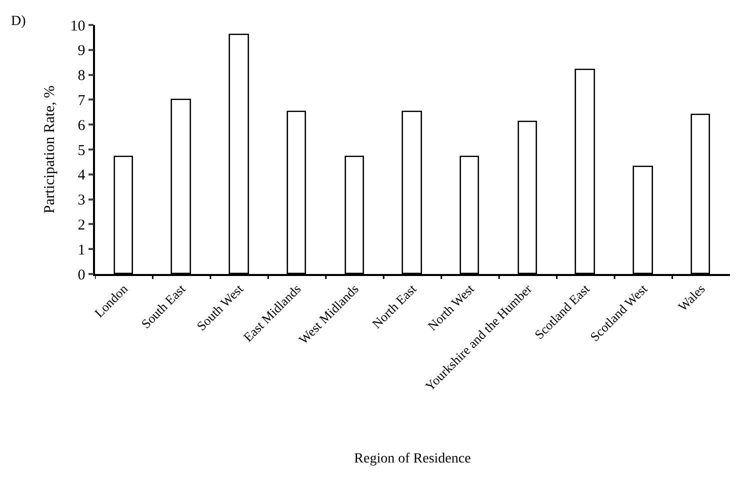 The width and height of the screenshot is (738, 503). What do you see at coordinates (82, 150) in the screenshot?
I see `y-tick-label: 5` at bounding box center [82, 150].